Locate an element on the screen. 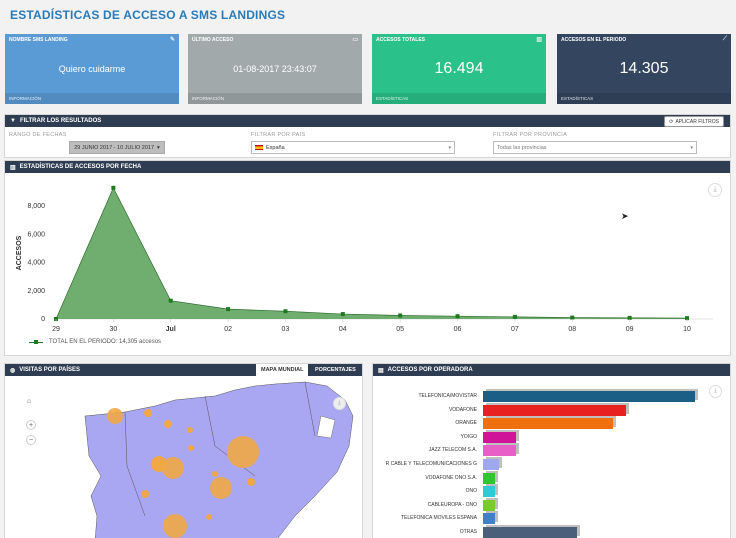  operators-title: ACCESOS POR OPERADORA is located at coordinates (430, 370).